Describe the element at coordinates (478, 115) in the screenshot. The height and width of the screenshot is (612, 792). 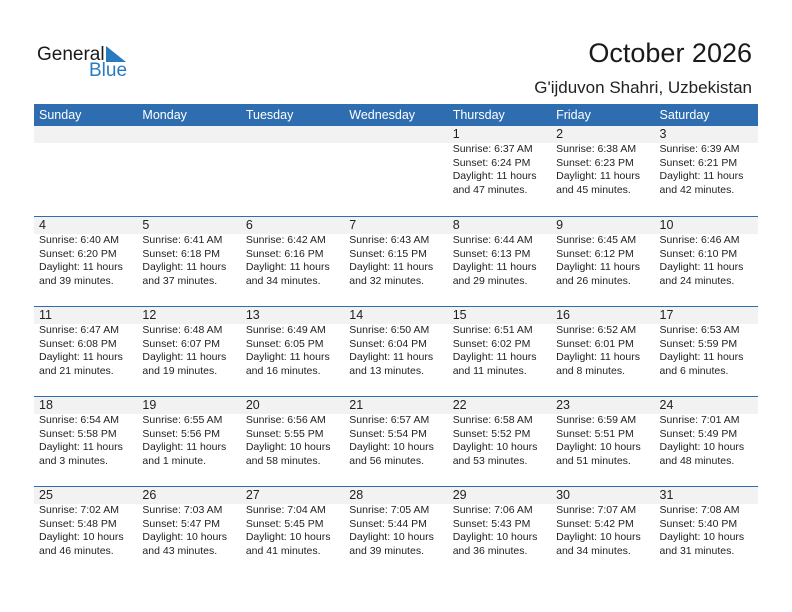
I see `weekday-thursday: Thursday` at that location.